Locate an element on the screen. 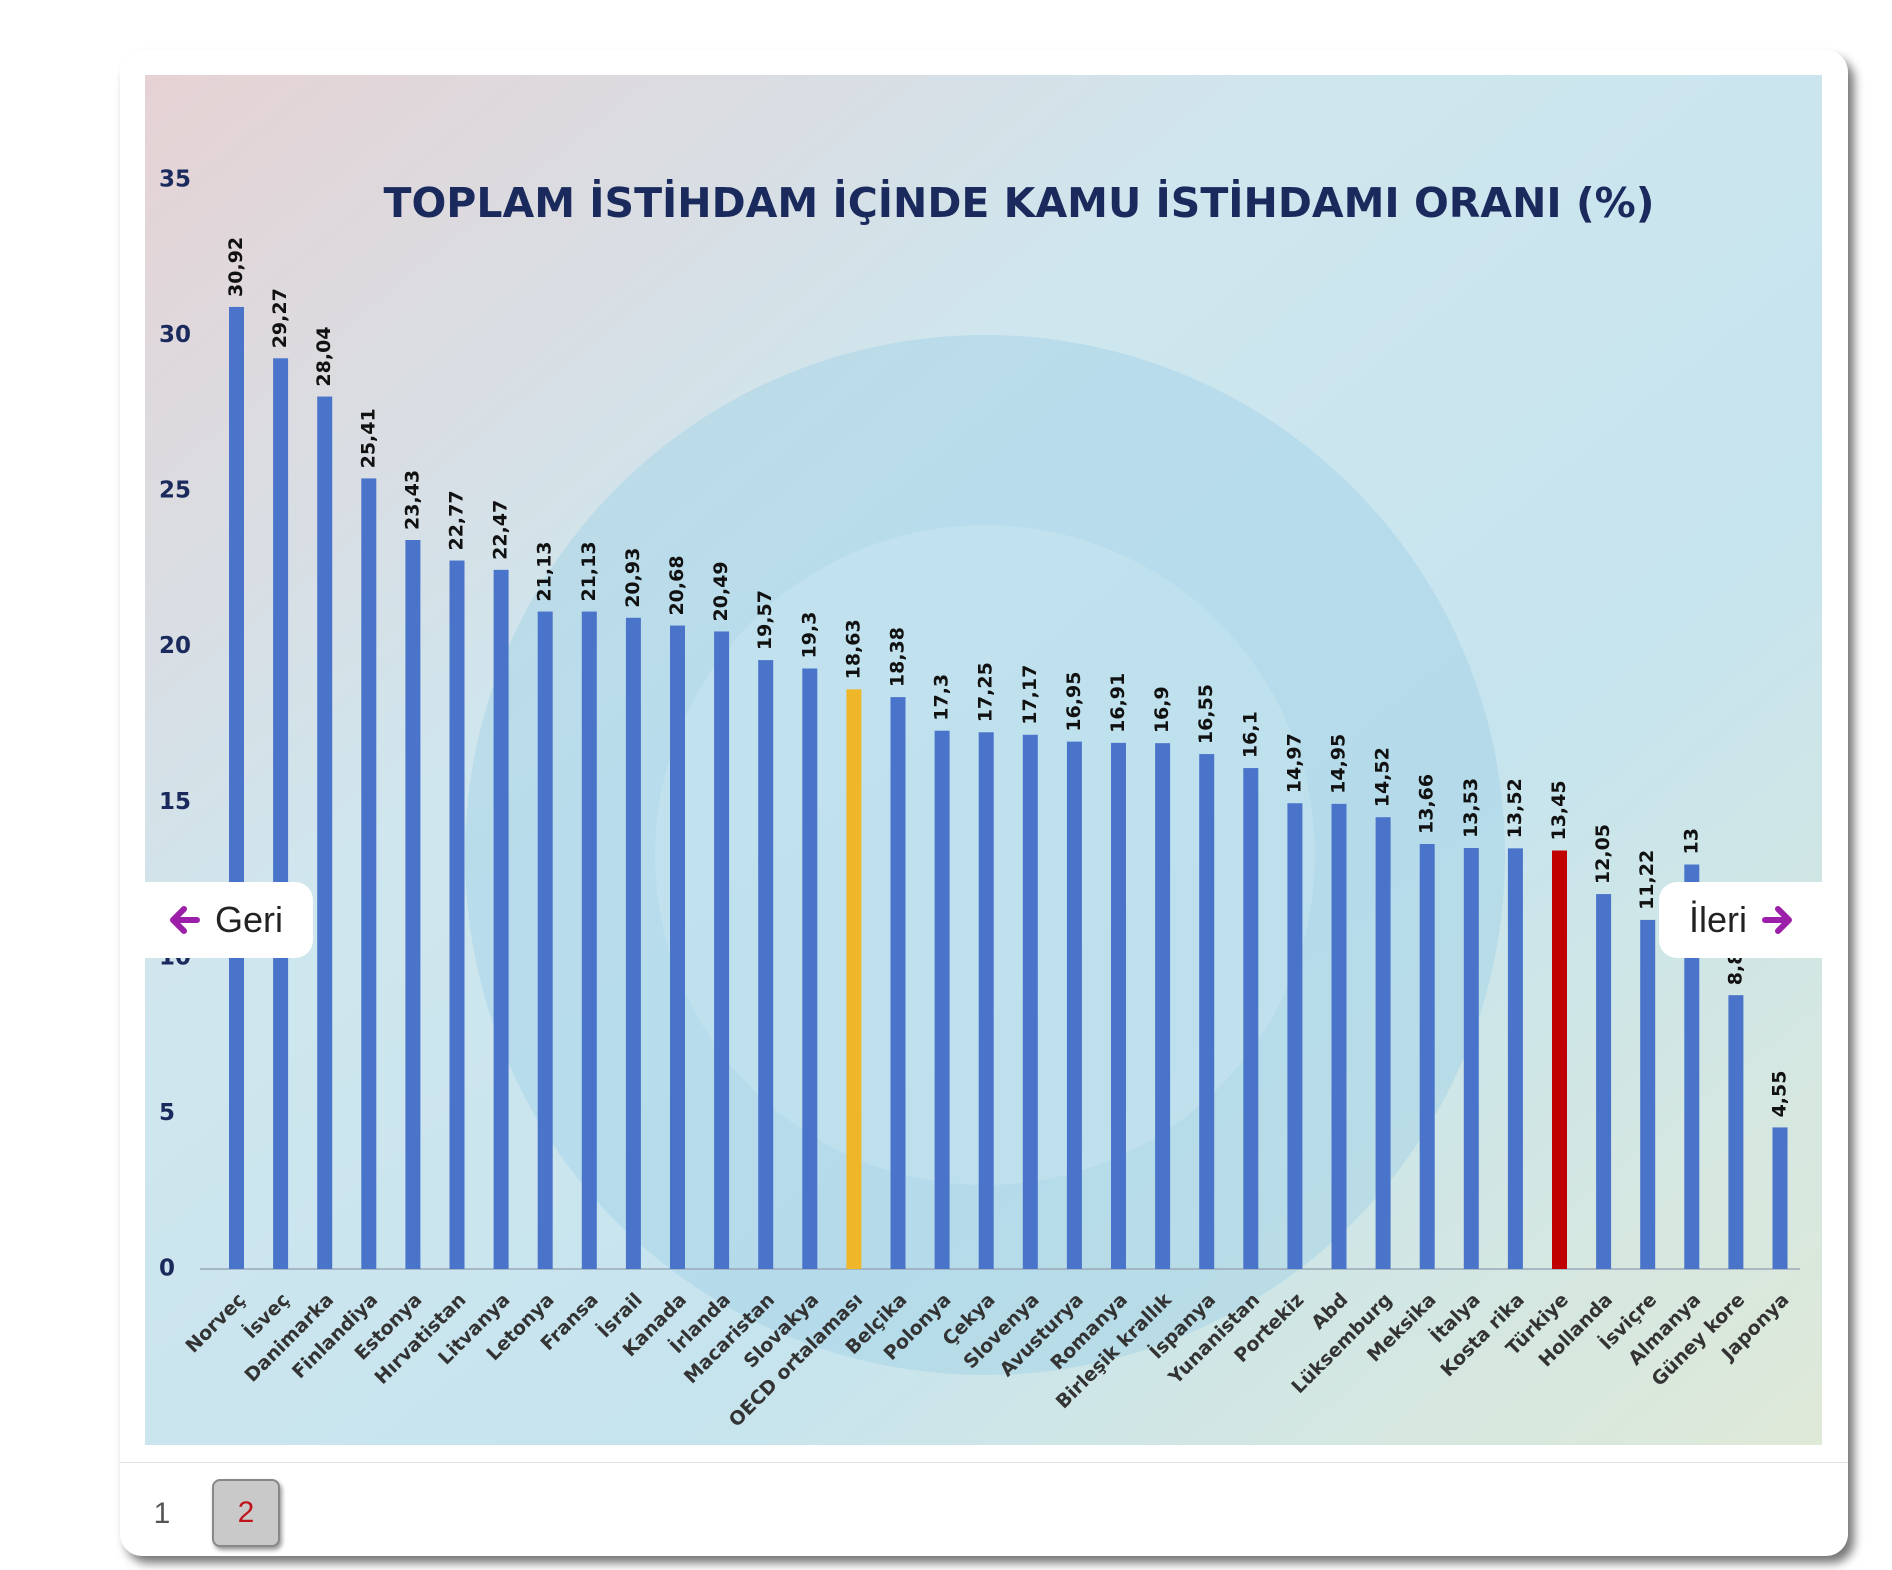 This screenshot has height=1570, width=1892. next-label: İleri is located at coordinates (1718, 919).